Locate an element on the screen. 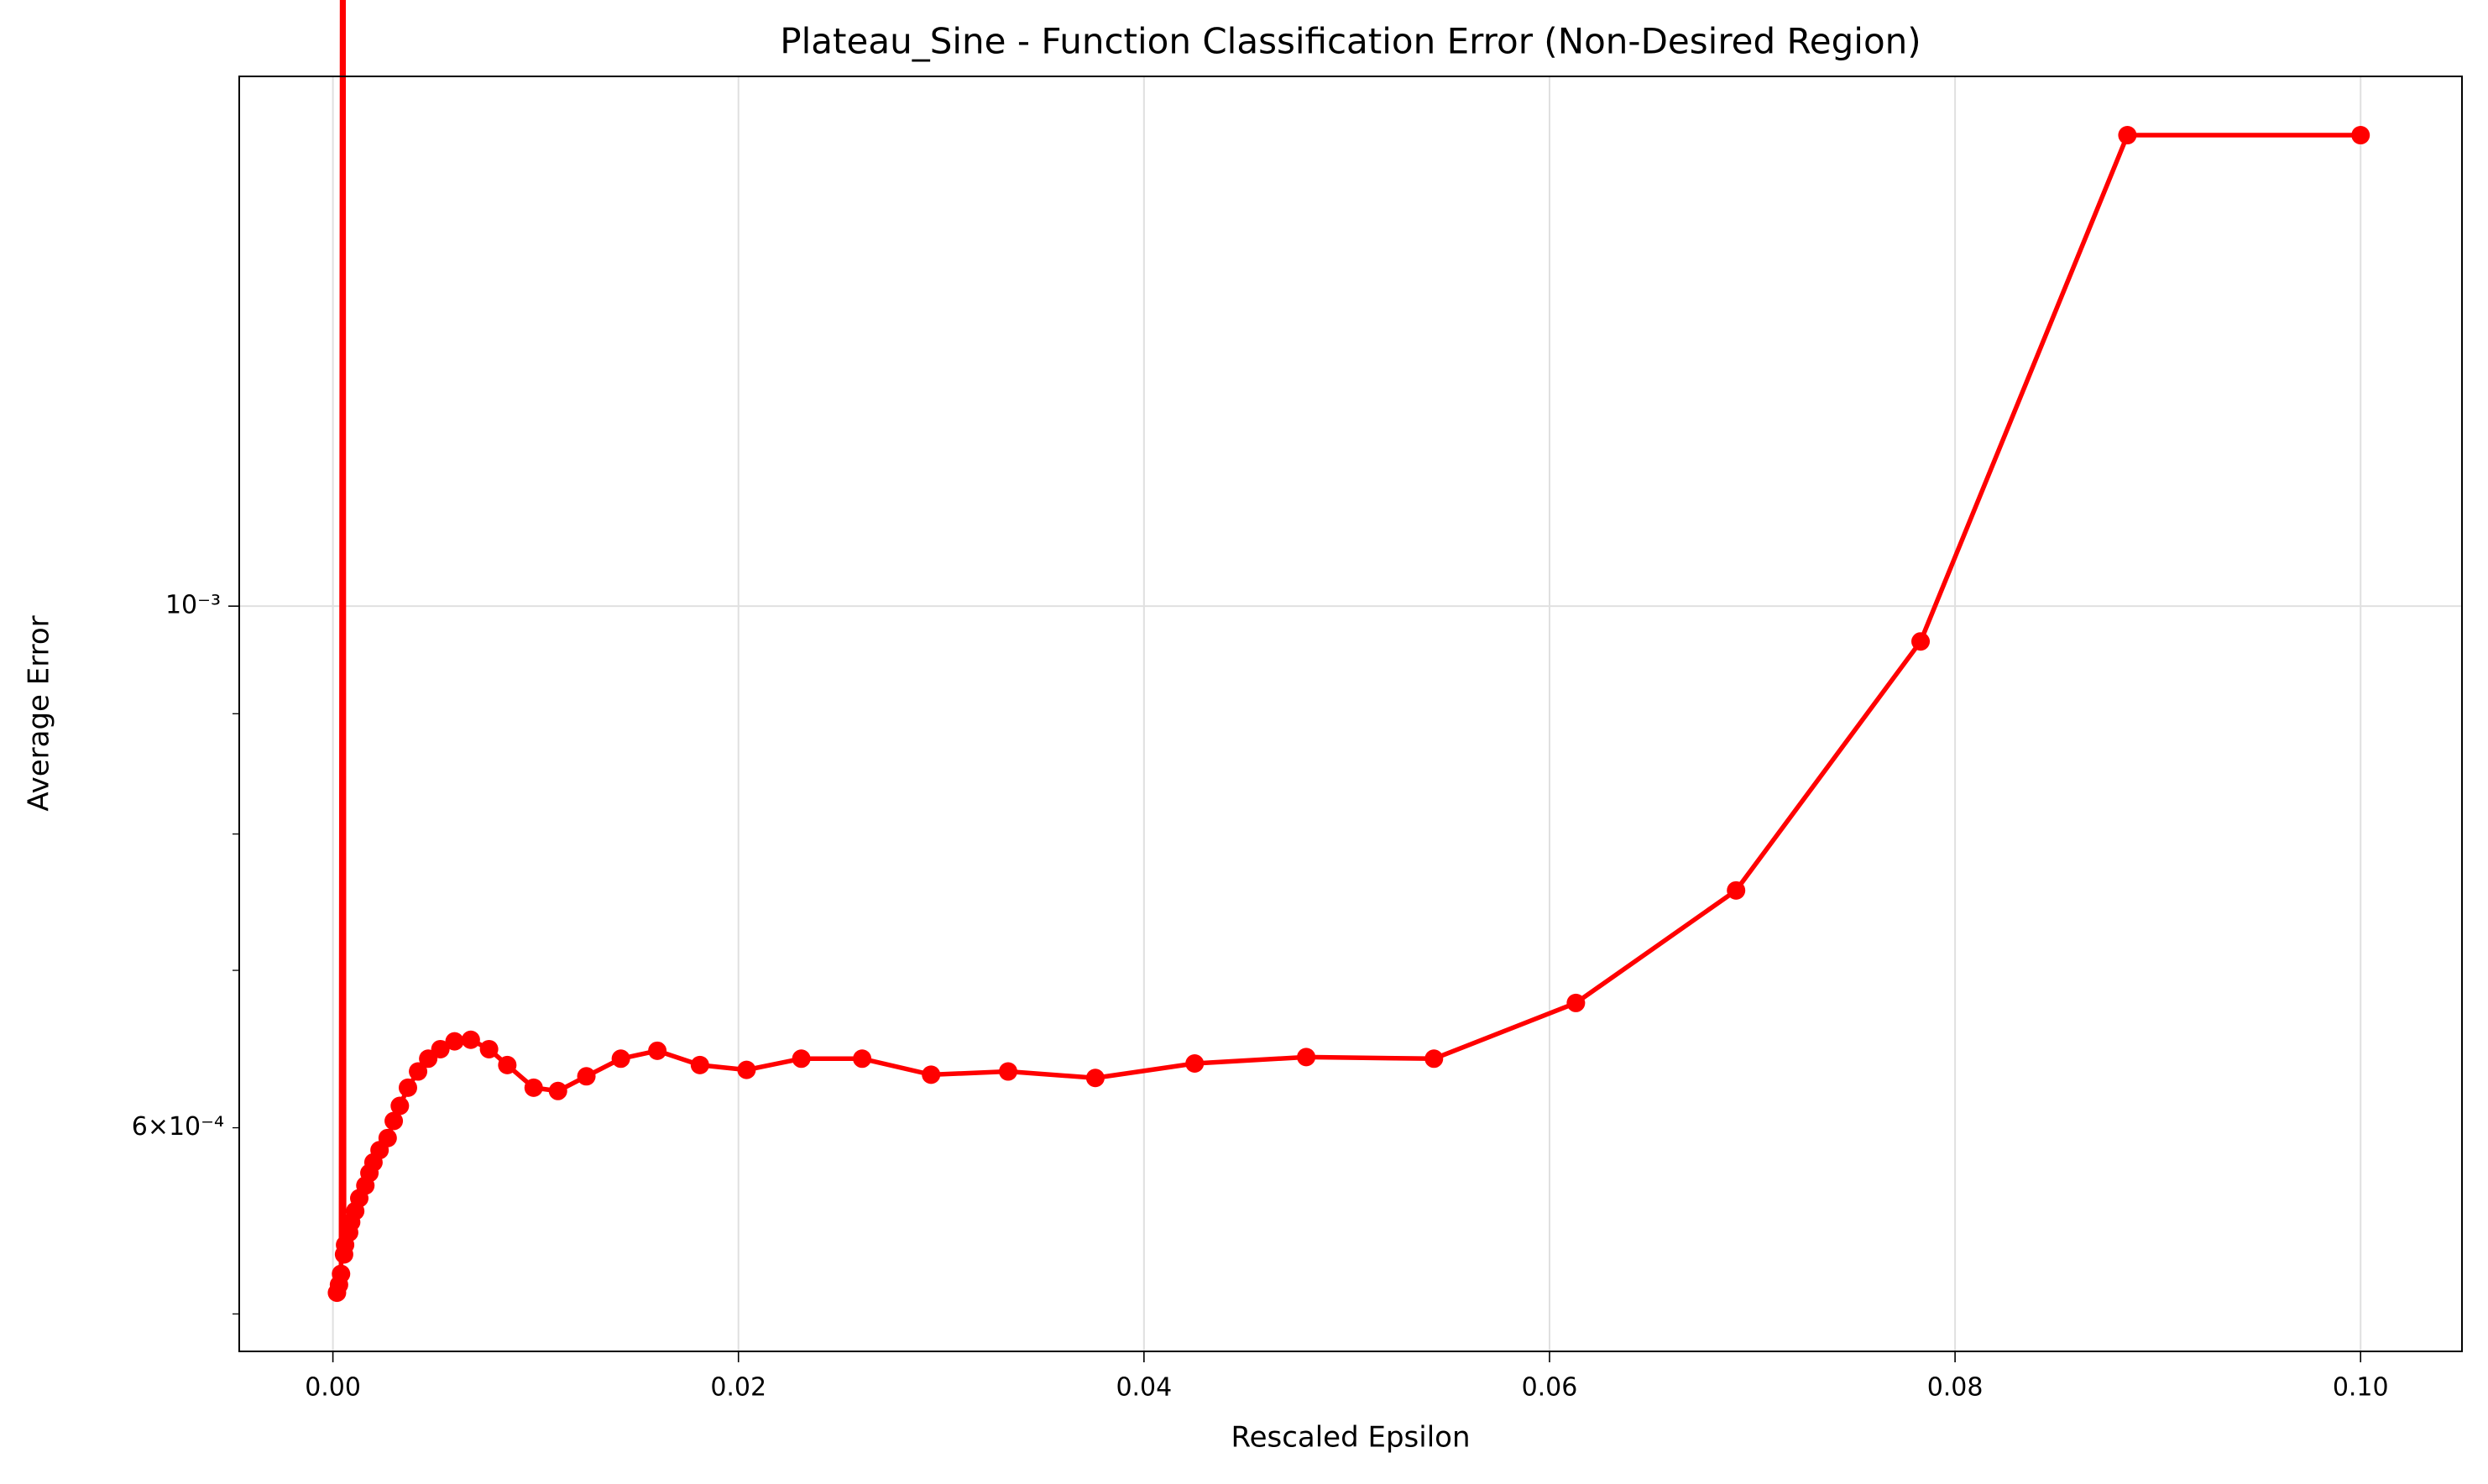 This screenshot has width=2488, height=1484. x-tick-label: 0.02 is located at coordinates (738, 1388).